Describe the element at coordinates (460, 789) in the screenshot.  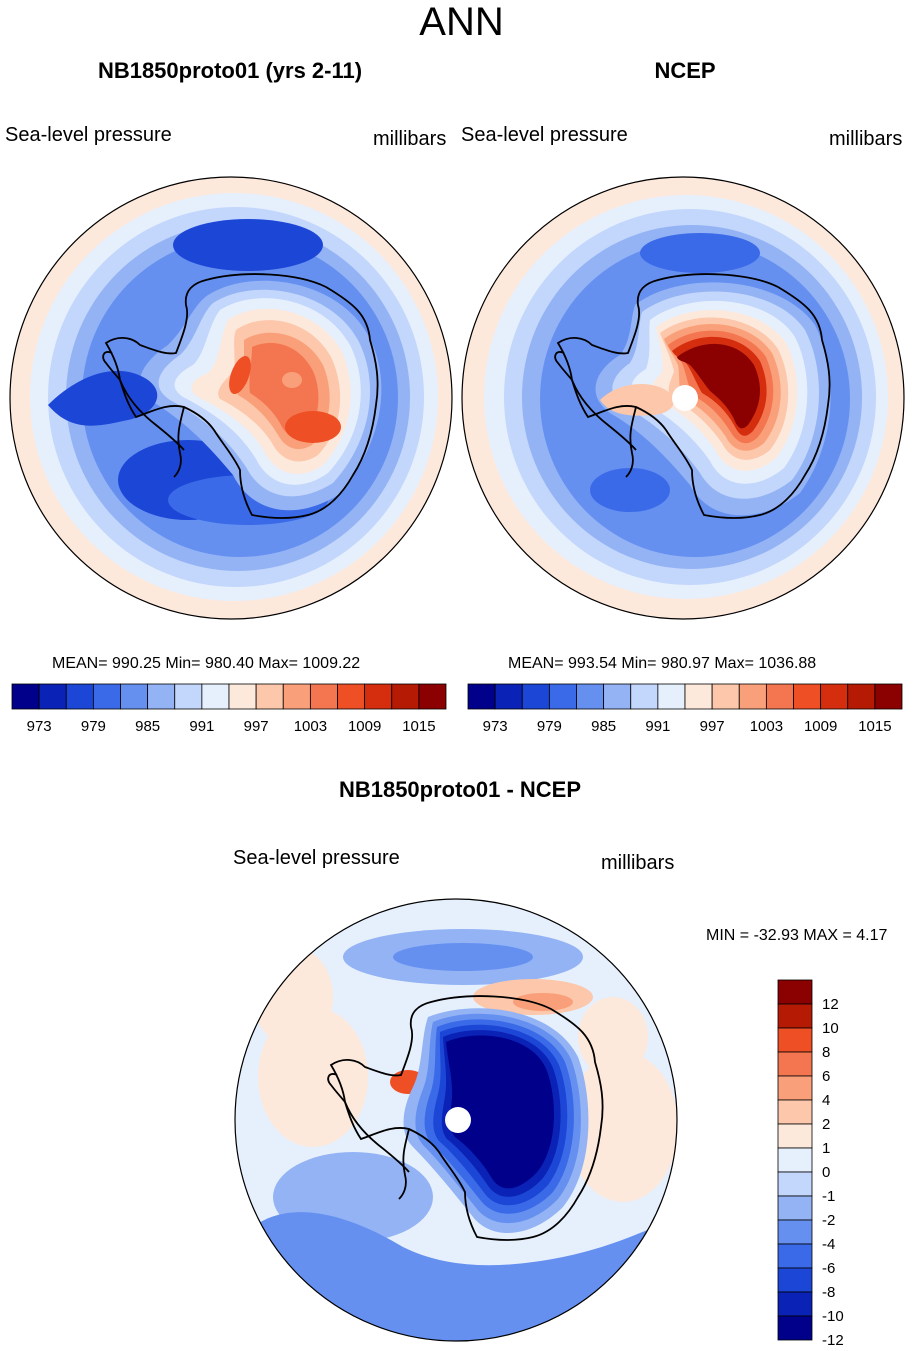
I see `diff-panel-title: NB1850proto01 - NCEP` at that location.